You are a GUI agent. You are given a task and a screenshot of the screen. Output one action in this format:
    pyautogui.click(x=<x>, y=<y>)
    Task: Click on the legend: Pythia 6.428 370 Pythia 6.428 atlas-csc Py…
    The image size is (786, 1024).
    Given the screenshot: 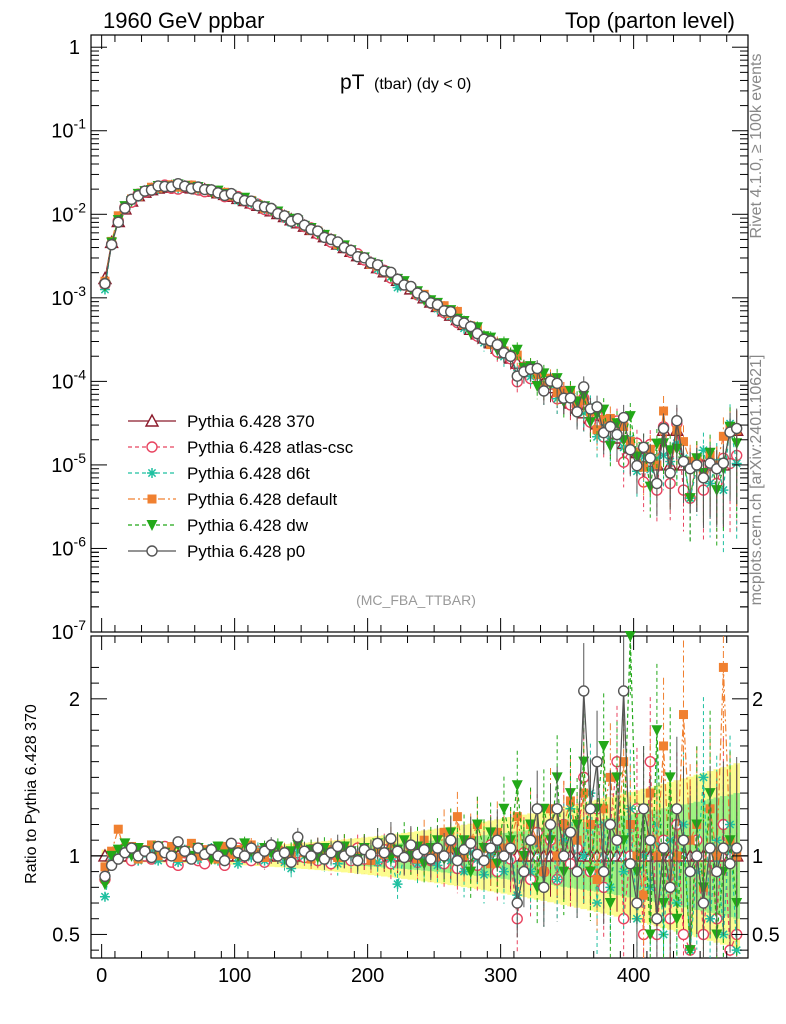 What is the action you would take?
    pyautogui.click(x=241, y=486)
    